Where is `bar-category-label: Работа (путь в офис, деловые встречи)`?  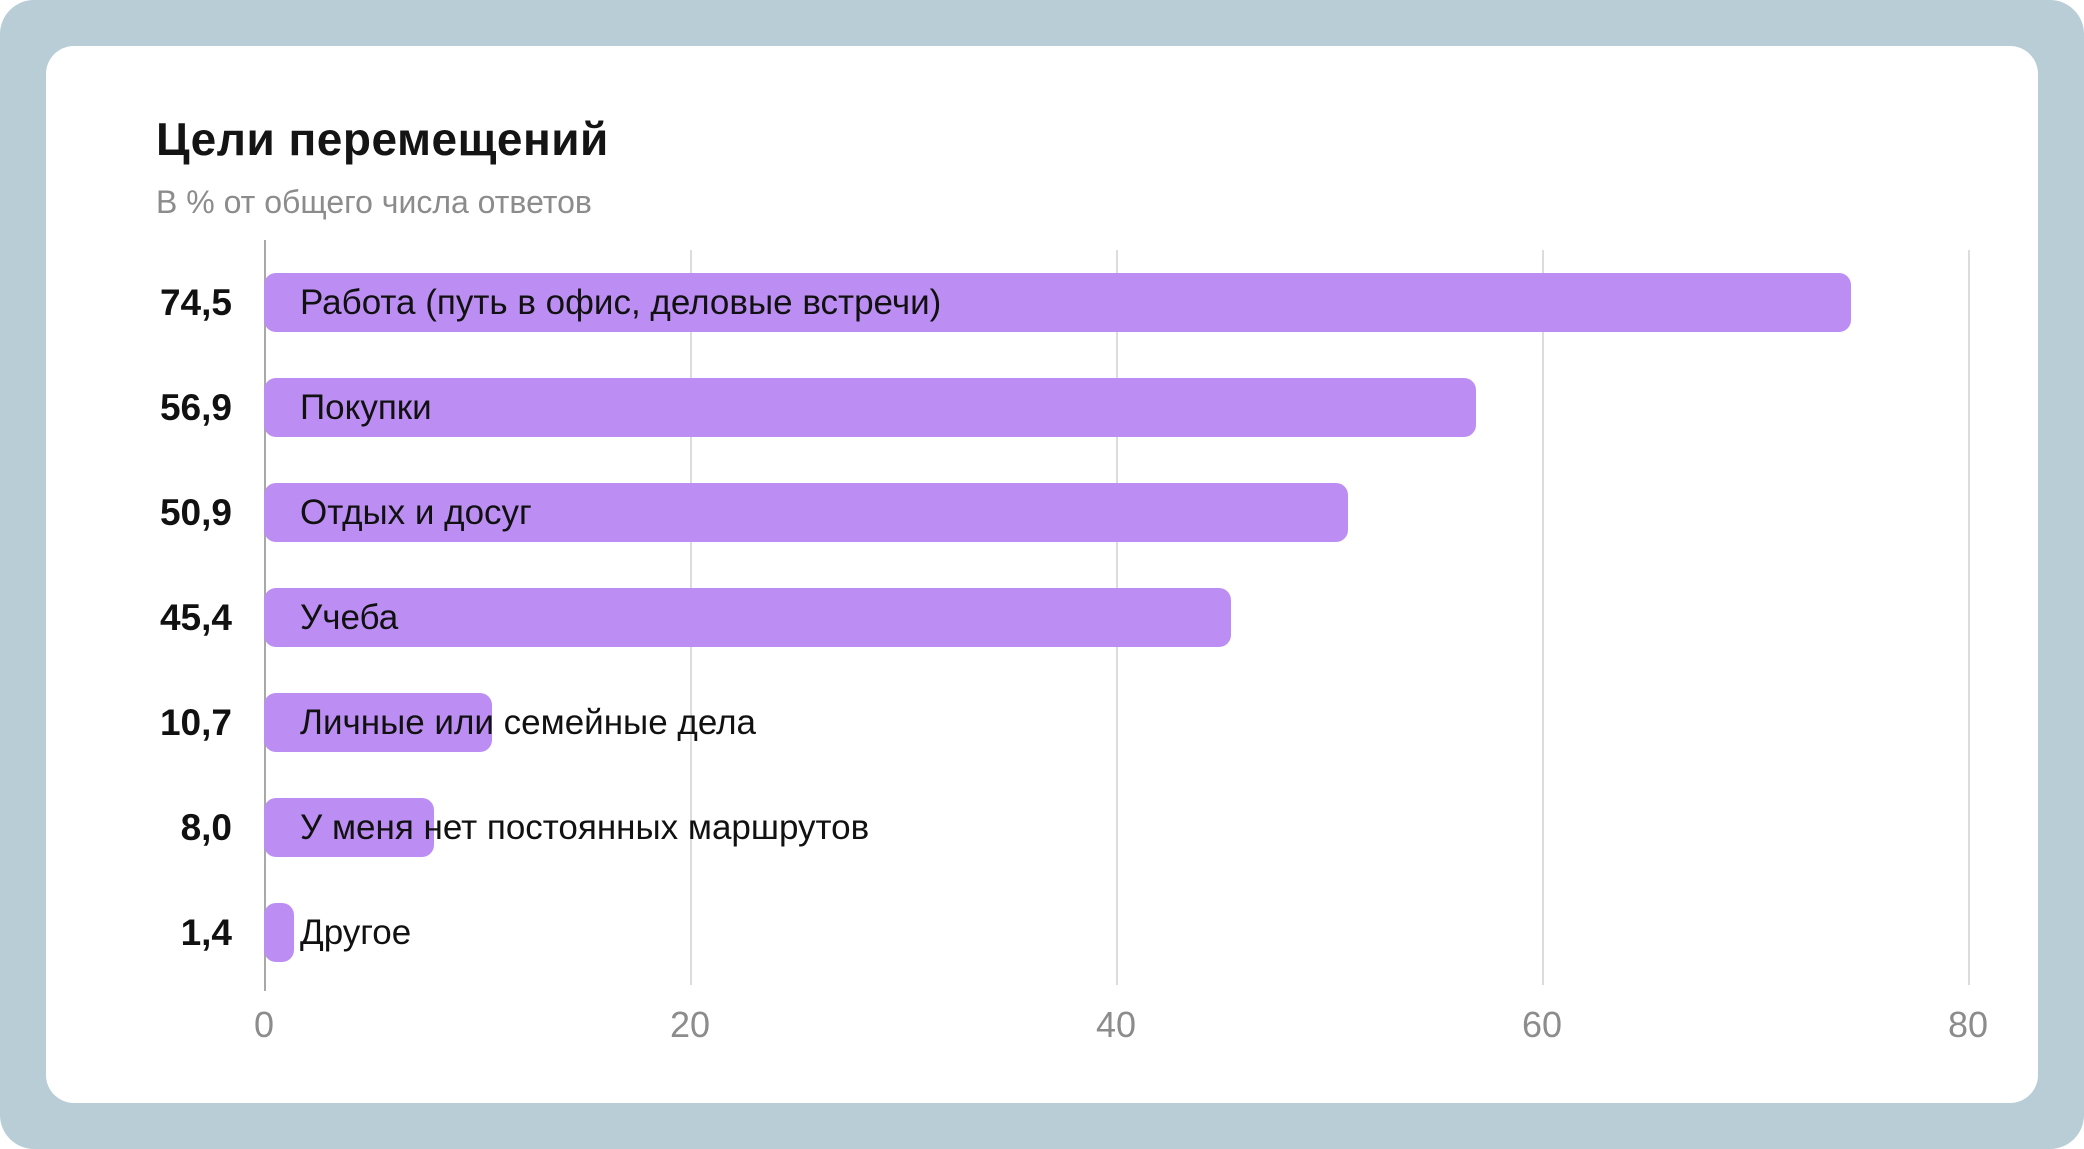
bar-category-label: Работа (путь в офис, деловые встречи) is located at coordinates (621, 302).